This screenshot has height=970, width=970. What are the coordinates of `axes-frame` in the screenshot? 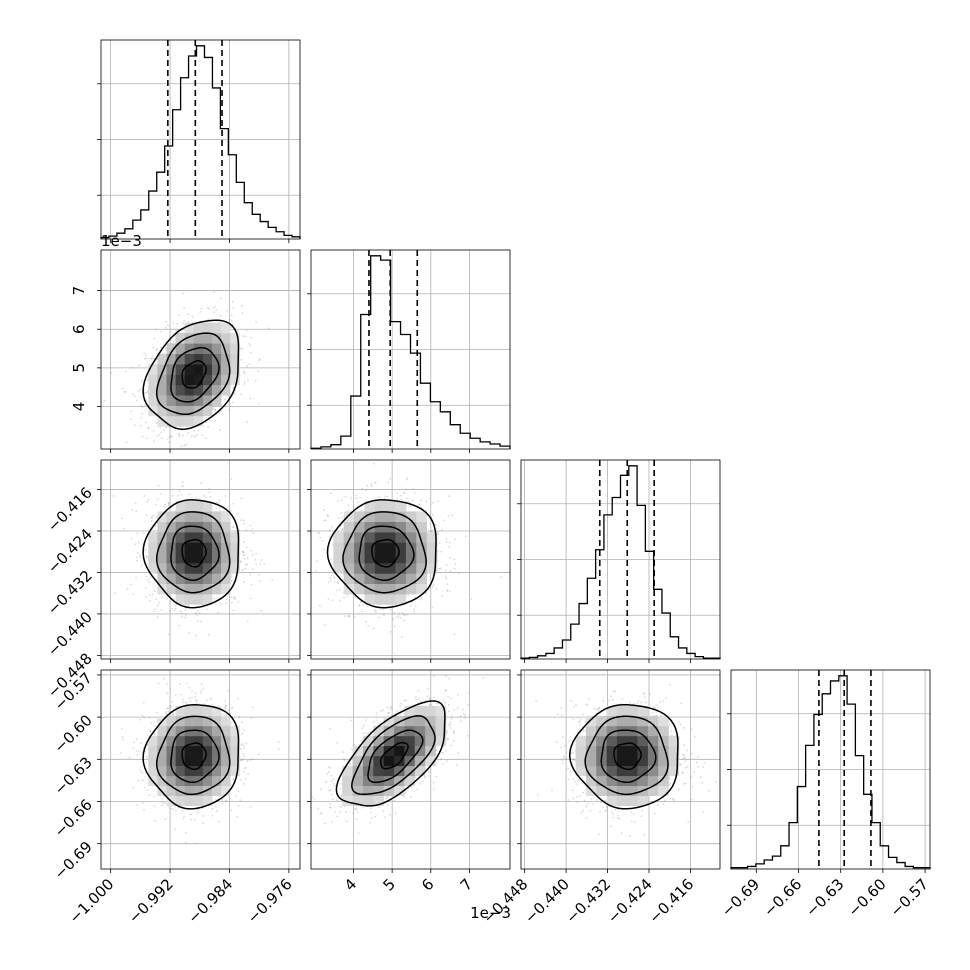 It's located at (200, 559).